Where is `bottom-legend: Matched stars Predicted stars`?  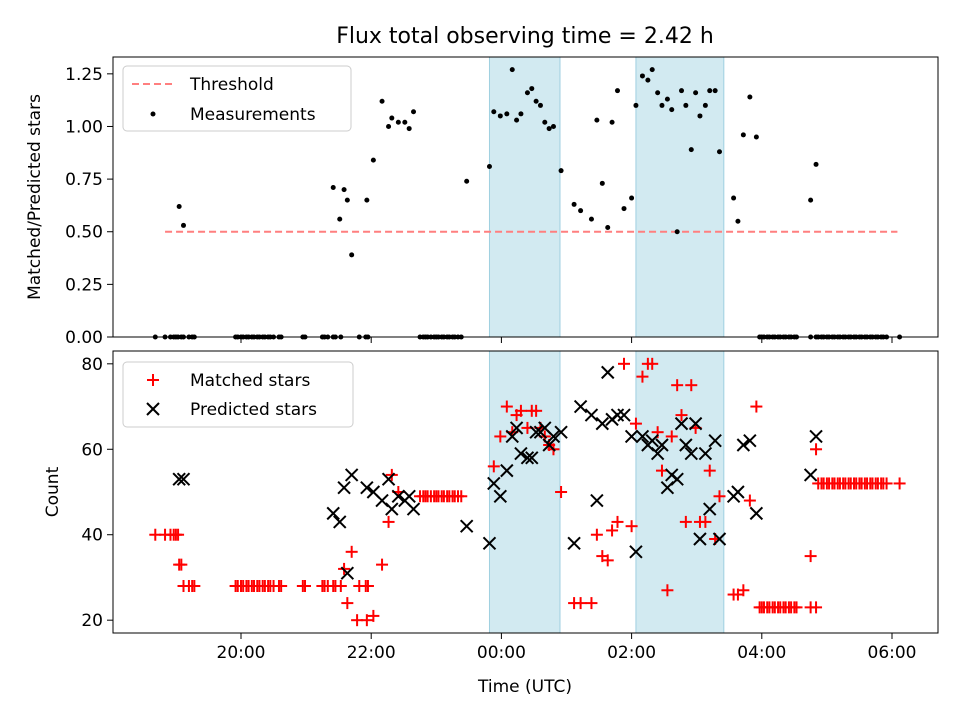 bottom-legend: Matched stars Predicted stars is located at coordinates (238, 394).